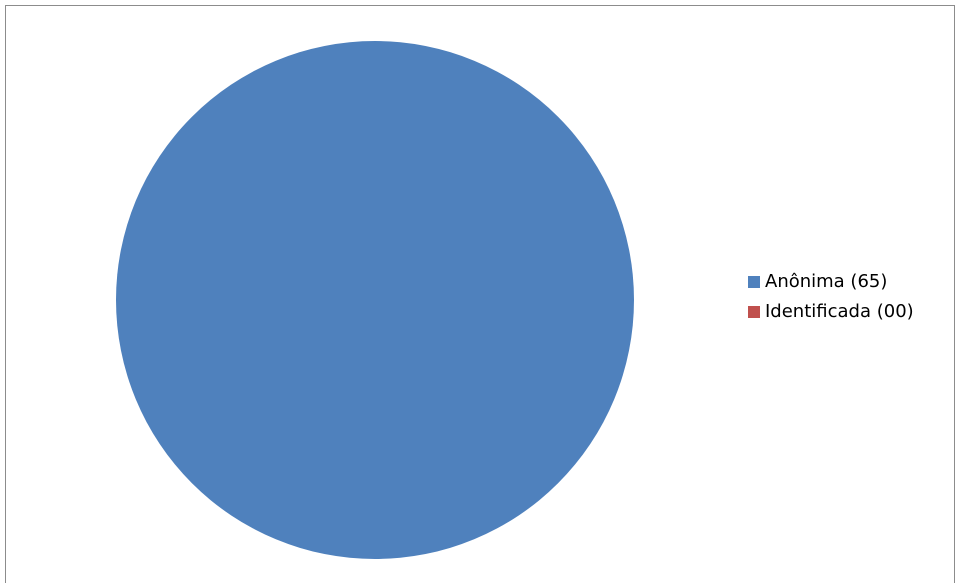  Describe the element at coordinates (839, 311) in the screenshot. I see `legend-label-identificada: Identificada (00)` at that location.